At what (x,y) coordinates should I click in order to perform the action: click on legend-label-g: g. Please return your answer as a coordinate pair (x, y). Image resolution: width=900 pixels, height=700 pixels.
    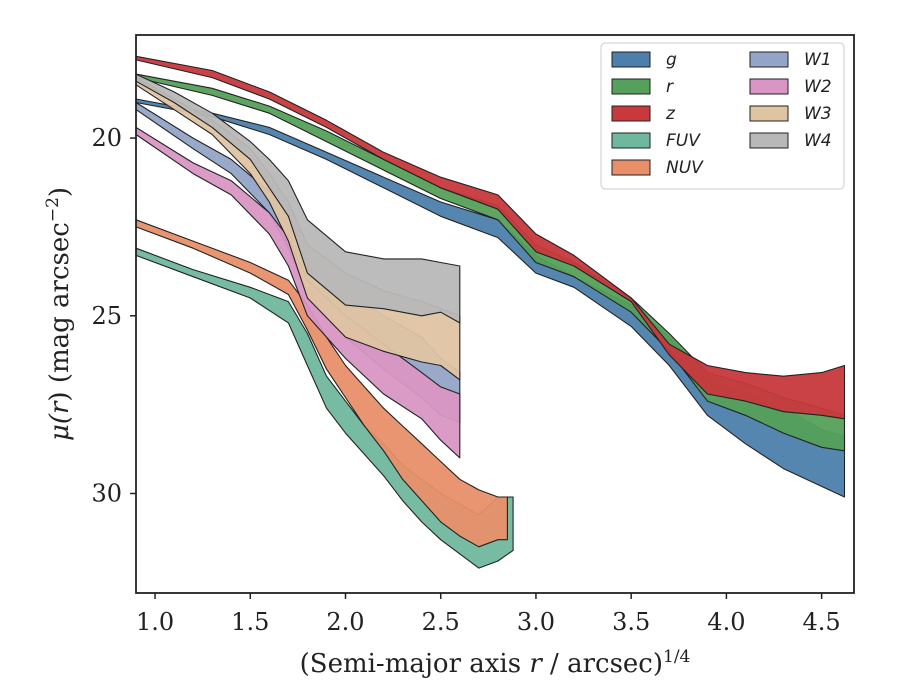
    Looking at the image, I should click on (671, 60).